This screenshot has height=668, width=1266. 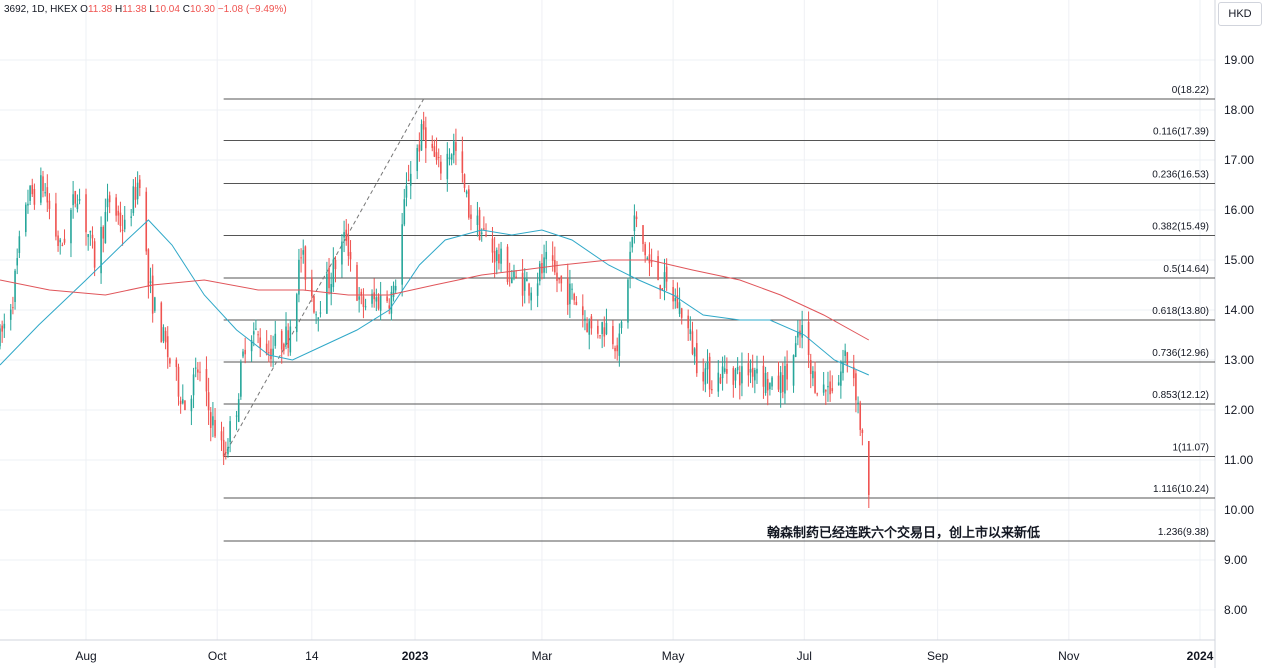 What do you see at coordinates (167, 9) in the screenshot?
I see `low-value: 10.04` at bounding box center [167, 9].